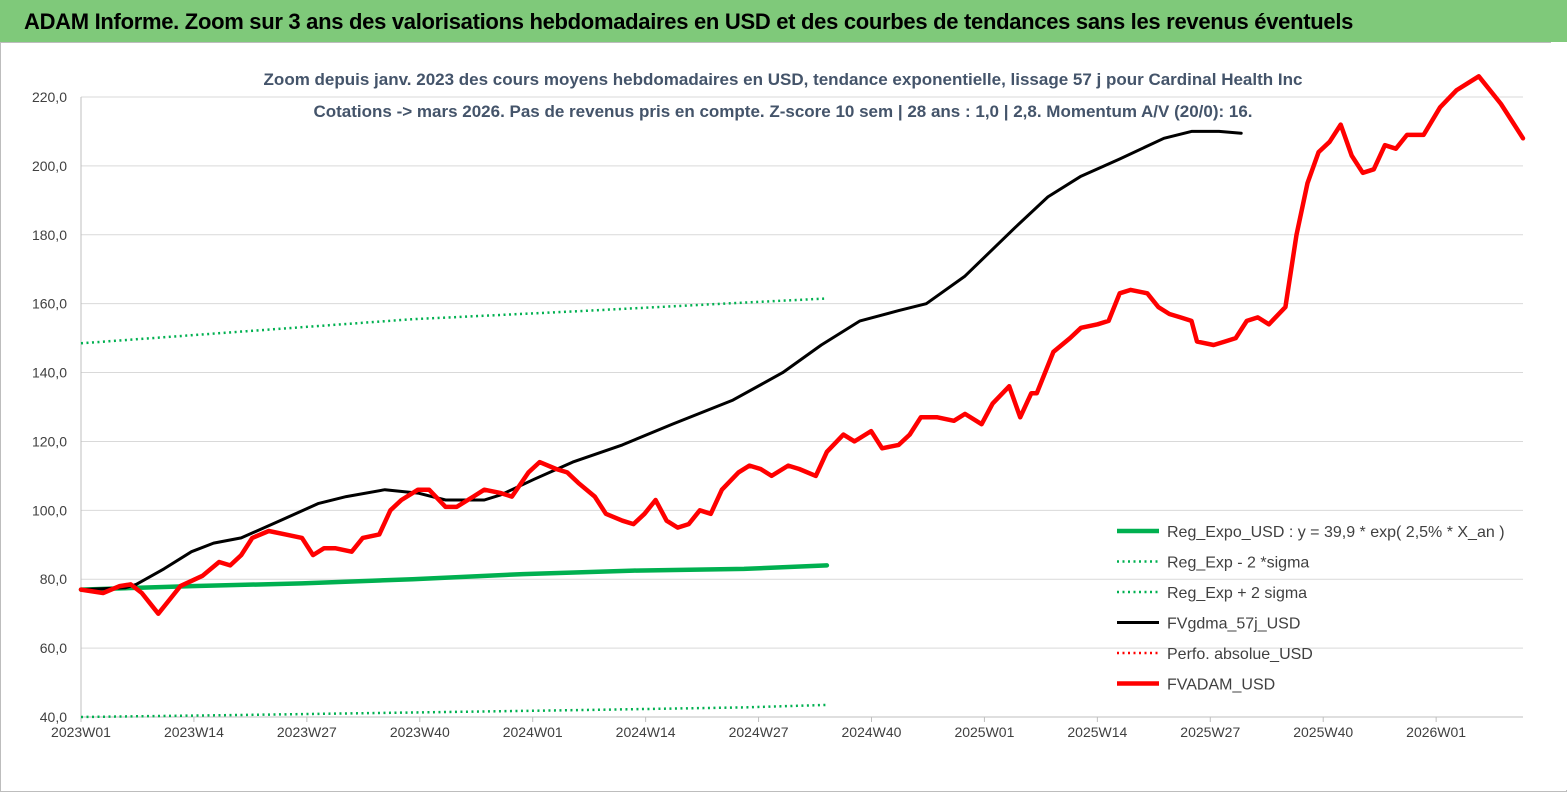 The image size is (1567, 792). I want to click on legend-label-perfo: Perfo. absolue_USD, so click(1240, 654).